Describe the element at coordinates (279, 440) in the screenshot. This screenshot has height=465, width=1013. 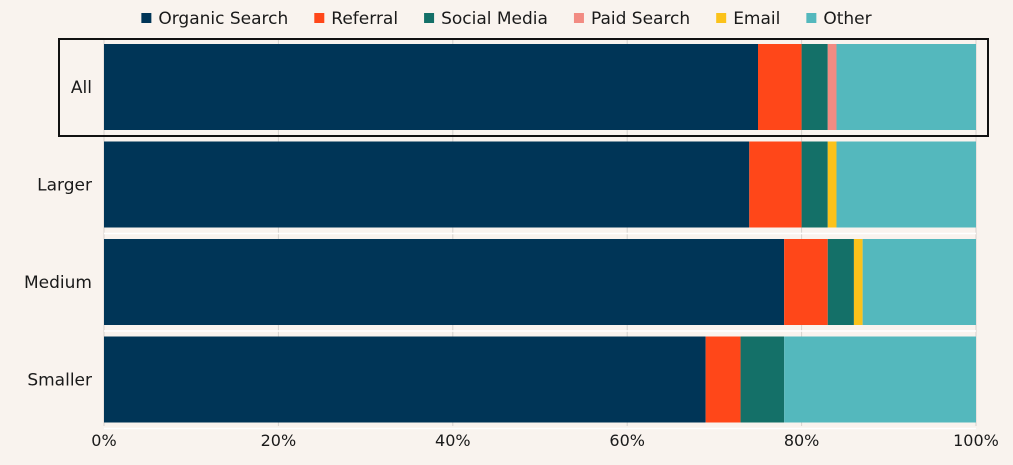
I see `x-tick-label: 20%` at that location.